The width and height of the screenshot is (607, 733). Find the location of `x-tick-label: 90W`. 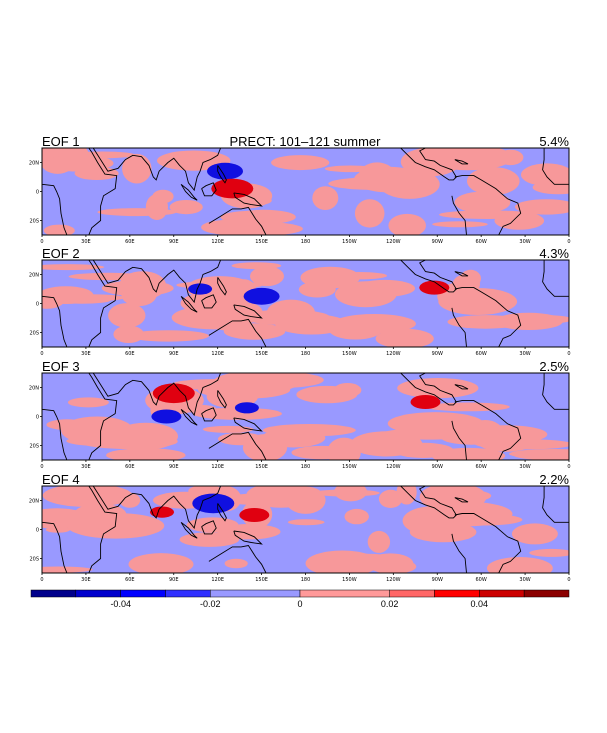

x-tick-label: 90W is located at coordinates (437, 580).